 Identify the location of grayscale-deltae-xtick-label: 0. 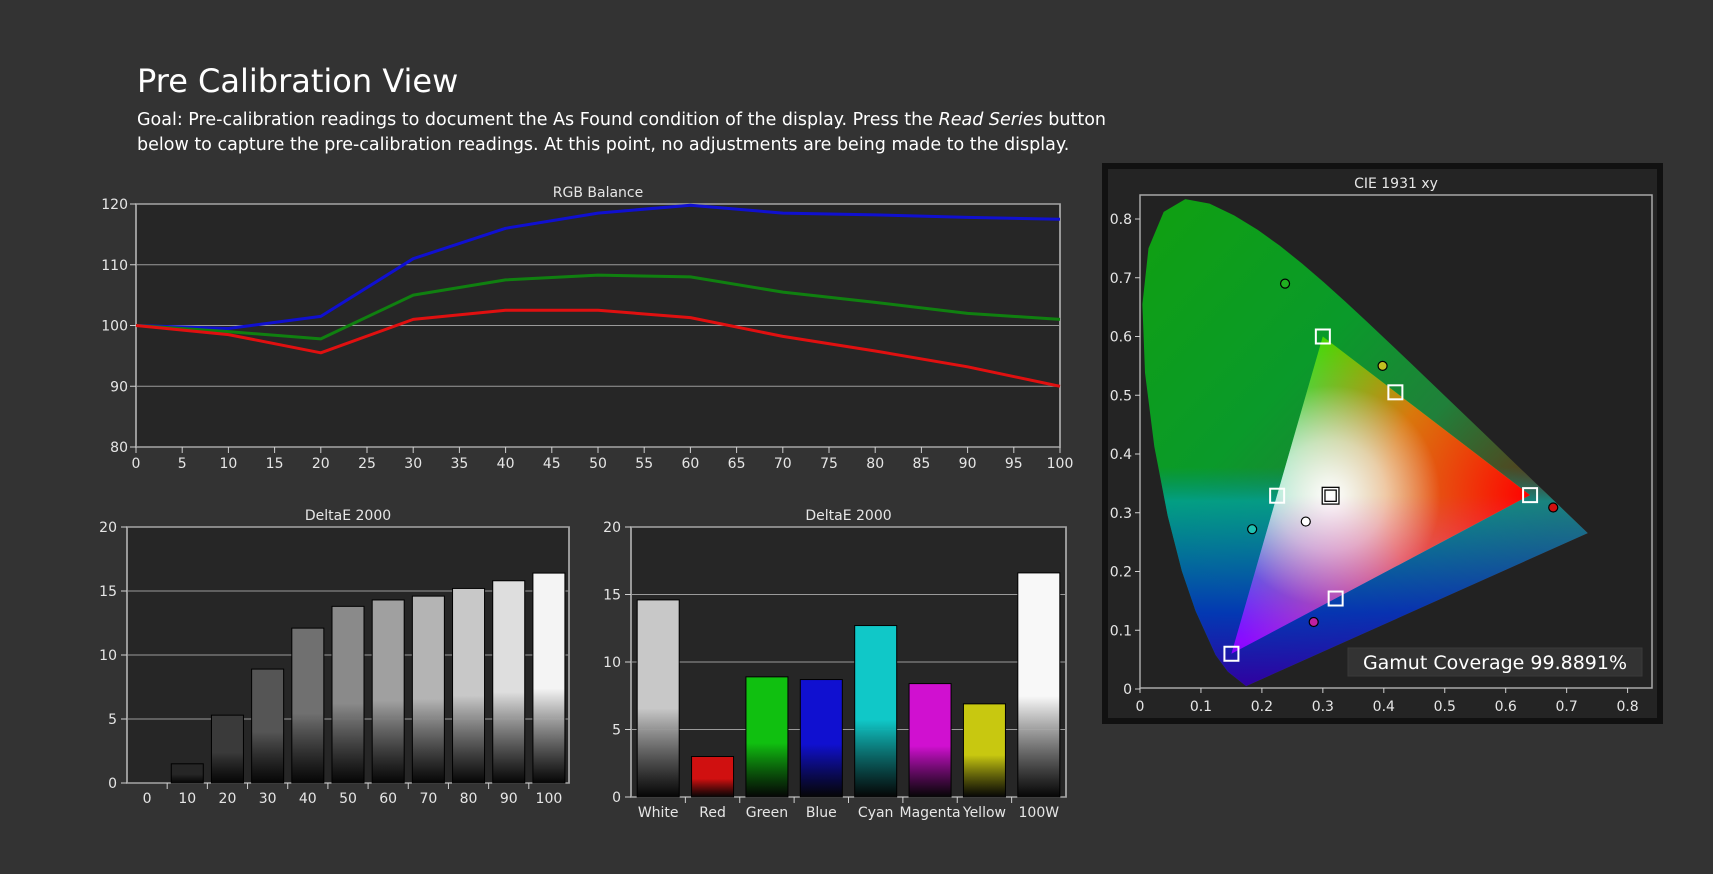
(147, 799).